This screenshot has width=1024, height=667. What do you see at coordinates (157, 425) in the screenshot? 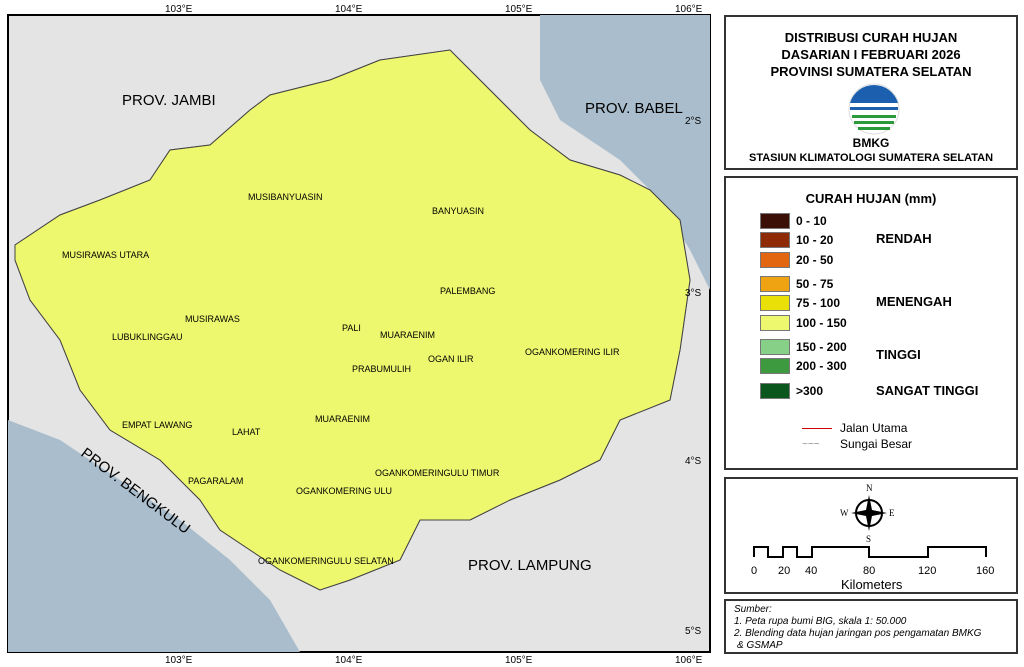
I see `regency-label: EMPAT LAWANG` at bounding box center [157, 425].